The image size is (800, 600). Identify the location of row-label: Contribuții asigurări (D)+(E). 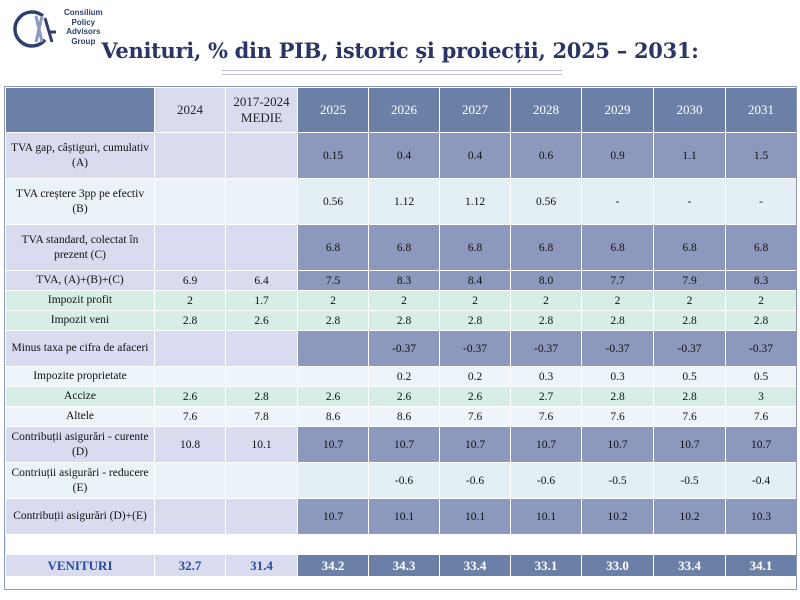
(80, 516).